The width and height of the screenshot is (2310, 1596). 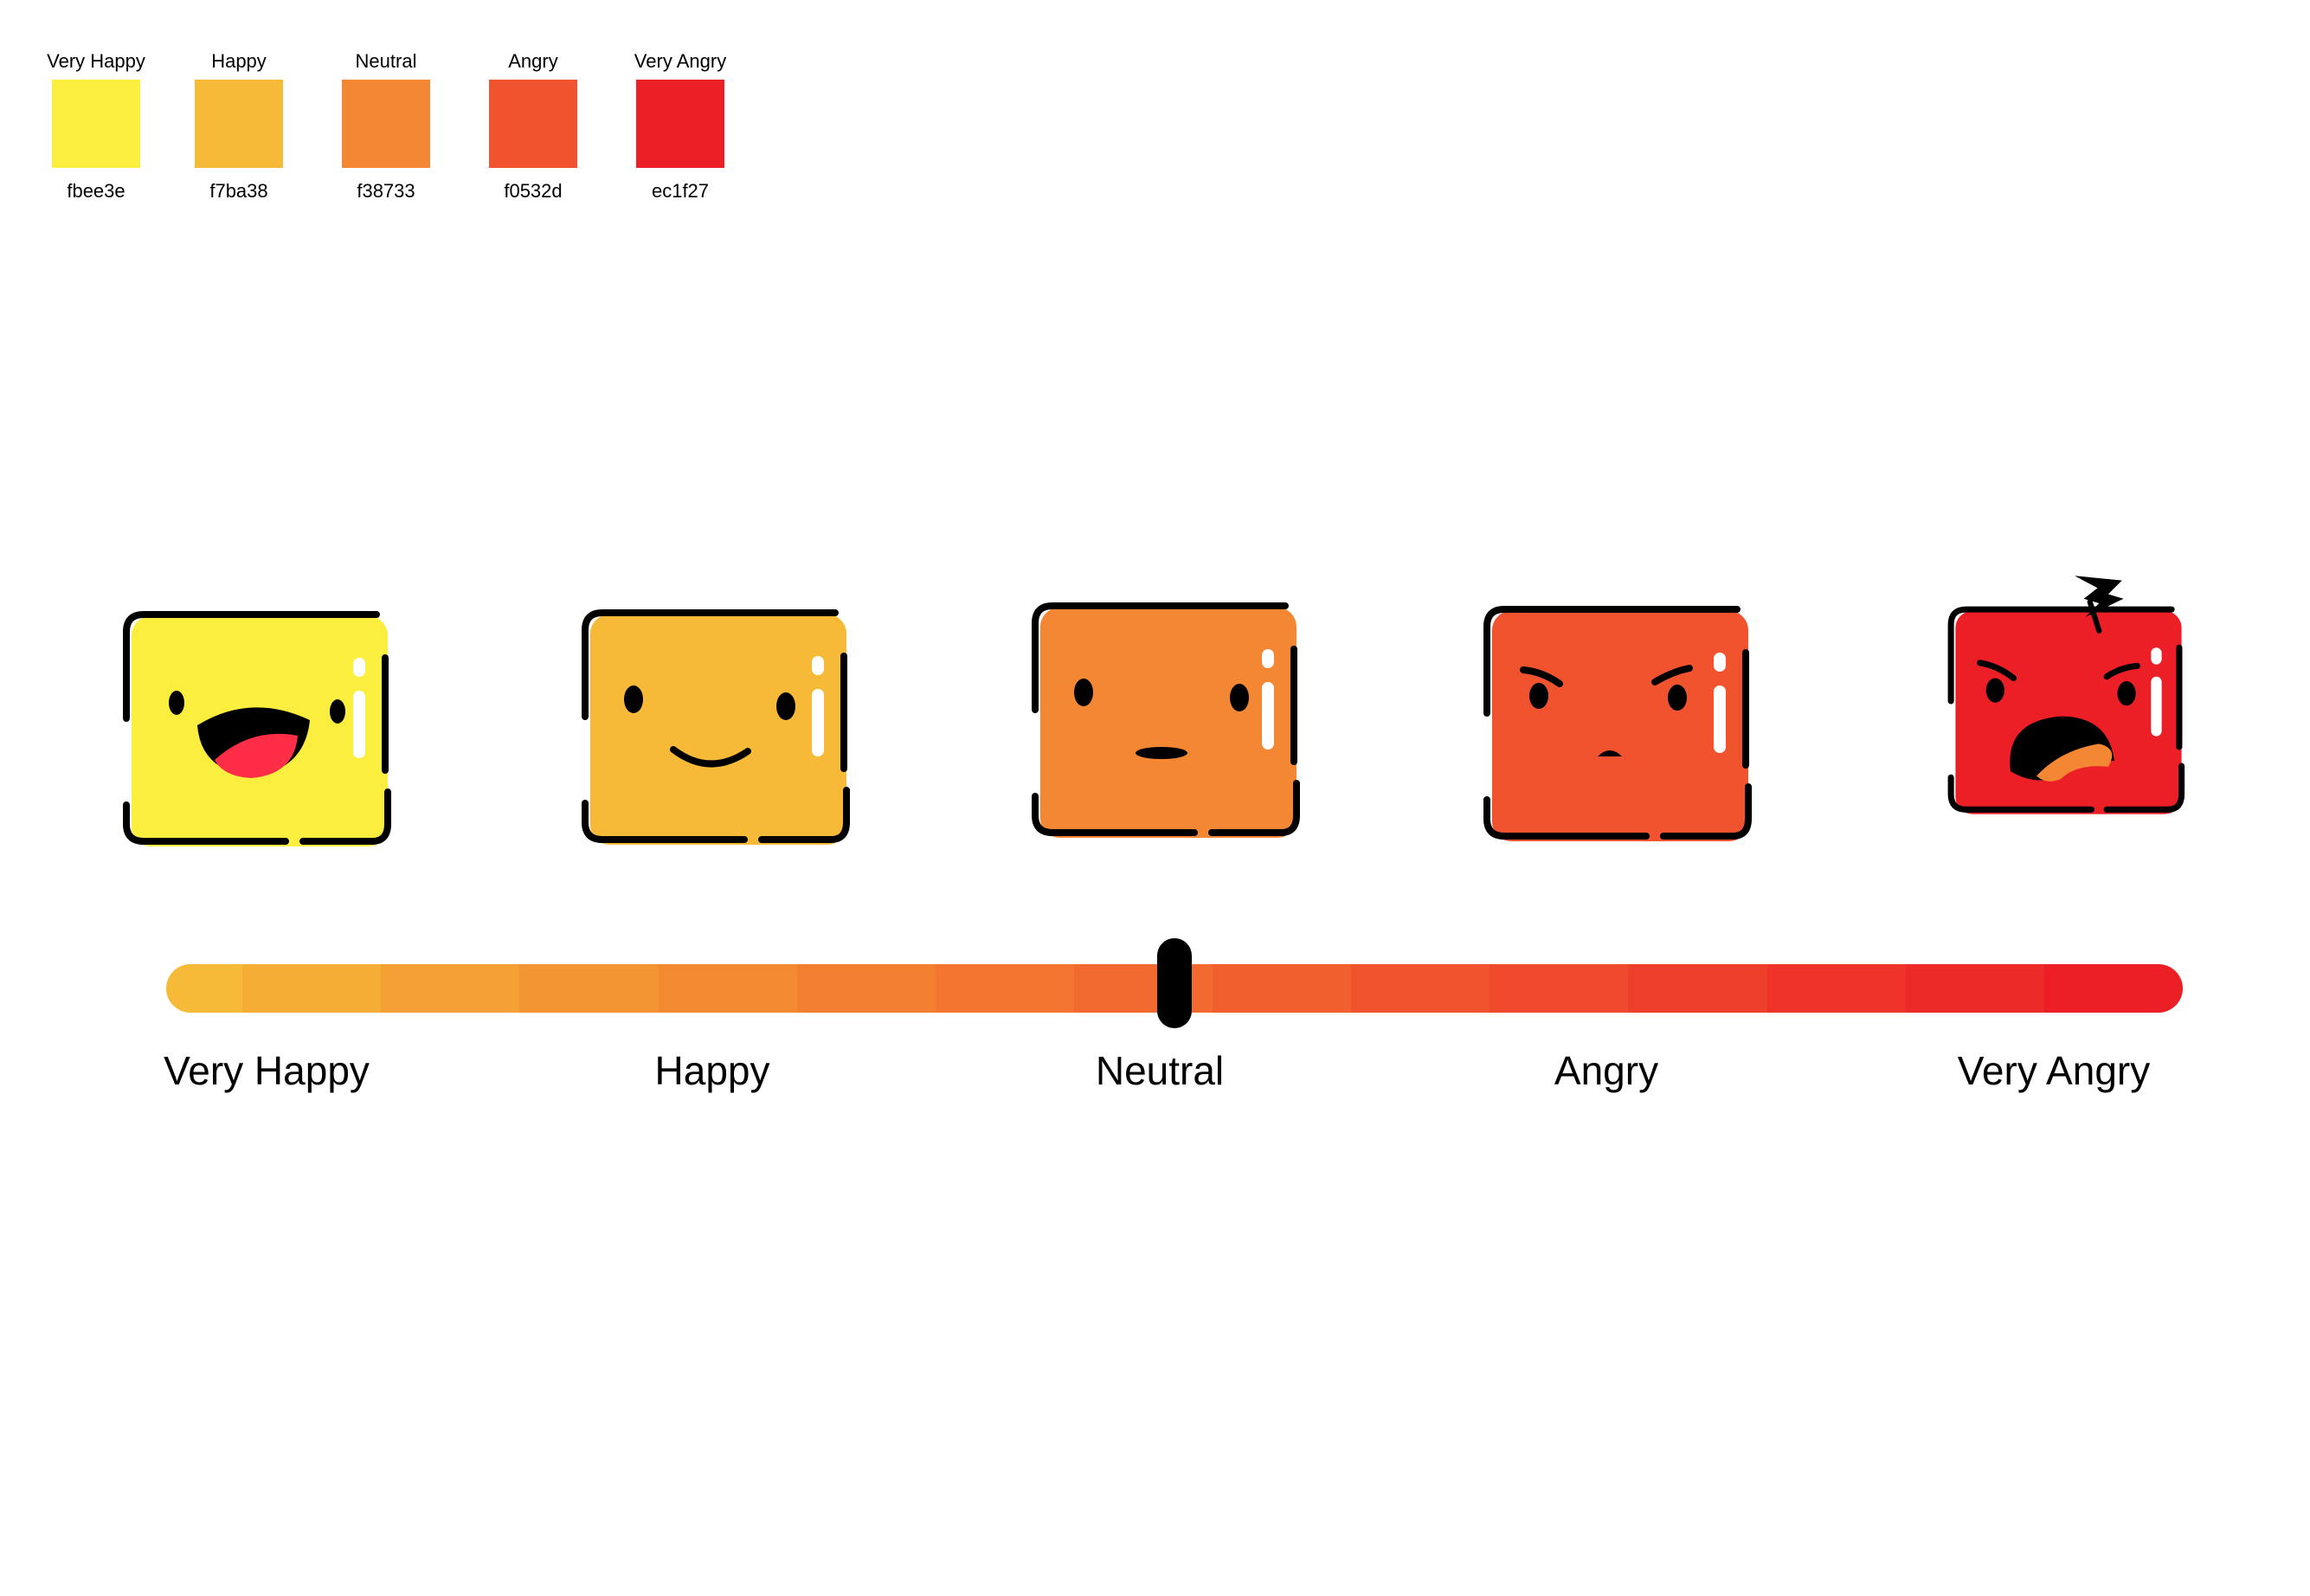 I want to click on palette-swatch-angry: Angry f0532d, so click(x=533, y=125).